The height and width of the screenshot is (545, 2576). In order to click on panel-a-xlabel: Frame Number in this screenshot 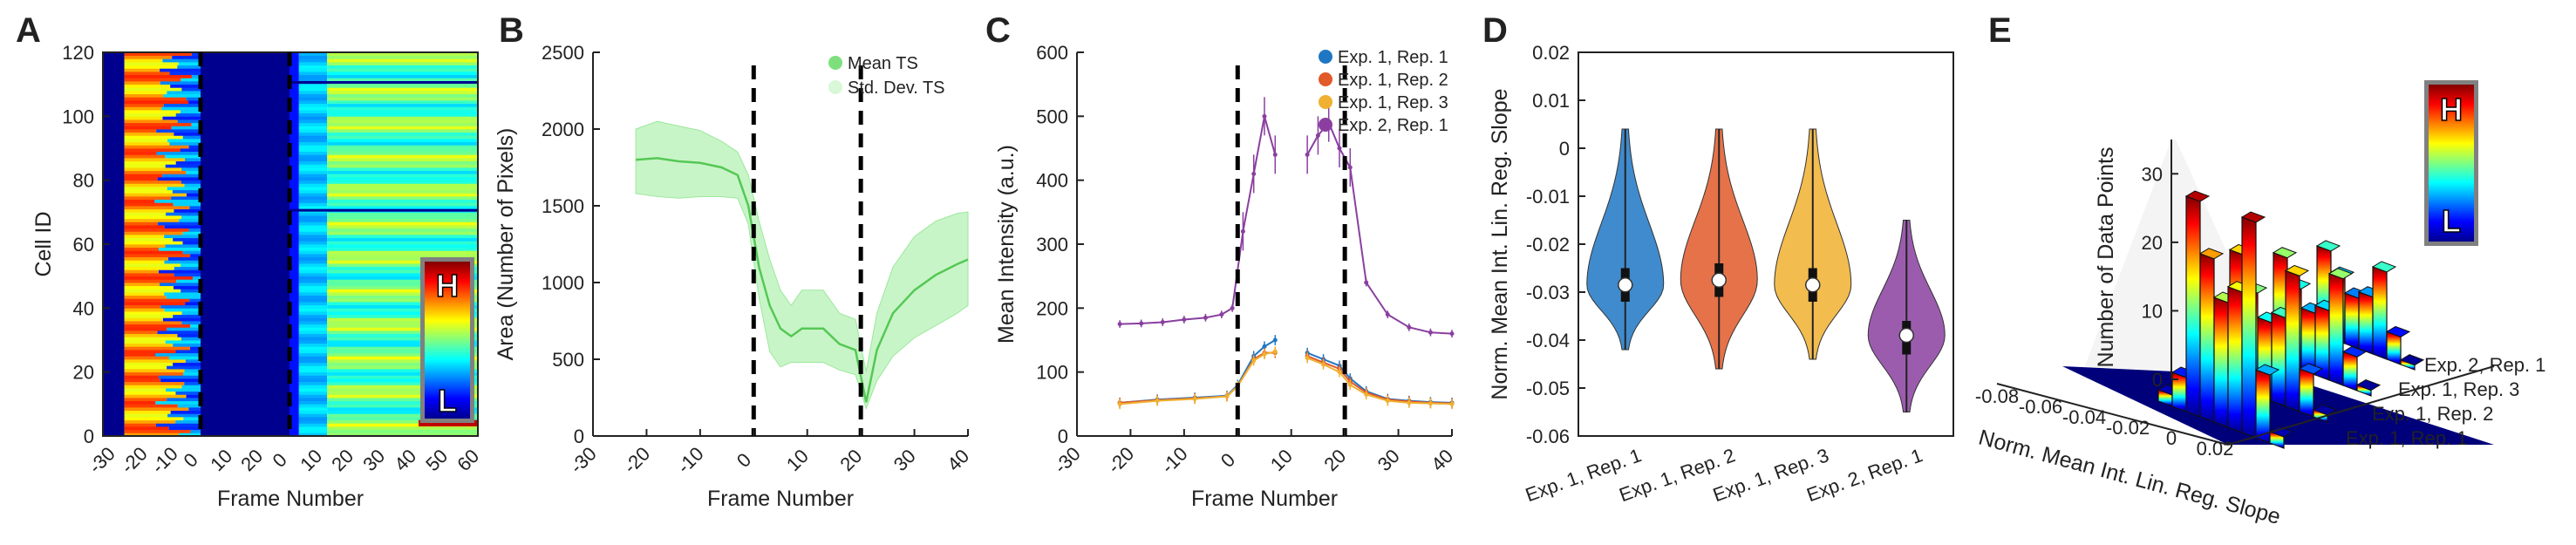, I will do `click(290, 499)`.